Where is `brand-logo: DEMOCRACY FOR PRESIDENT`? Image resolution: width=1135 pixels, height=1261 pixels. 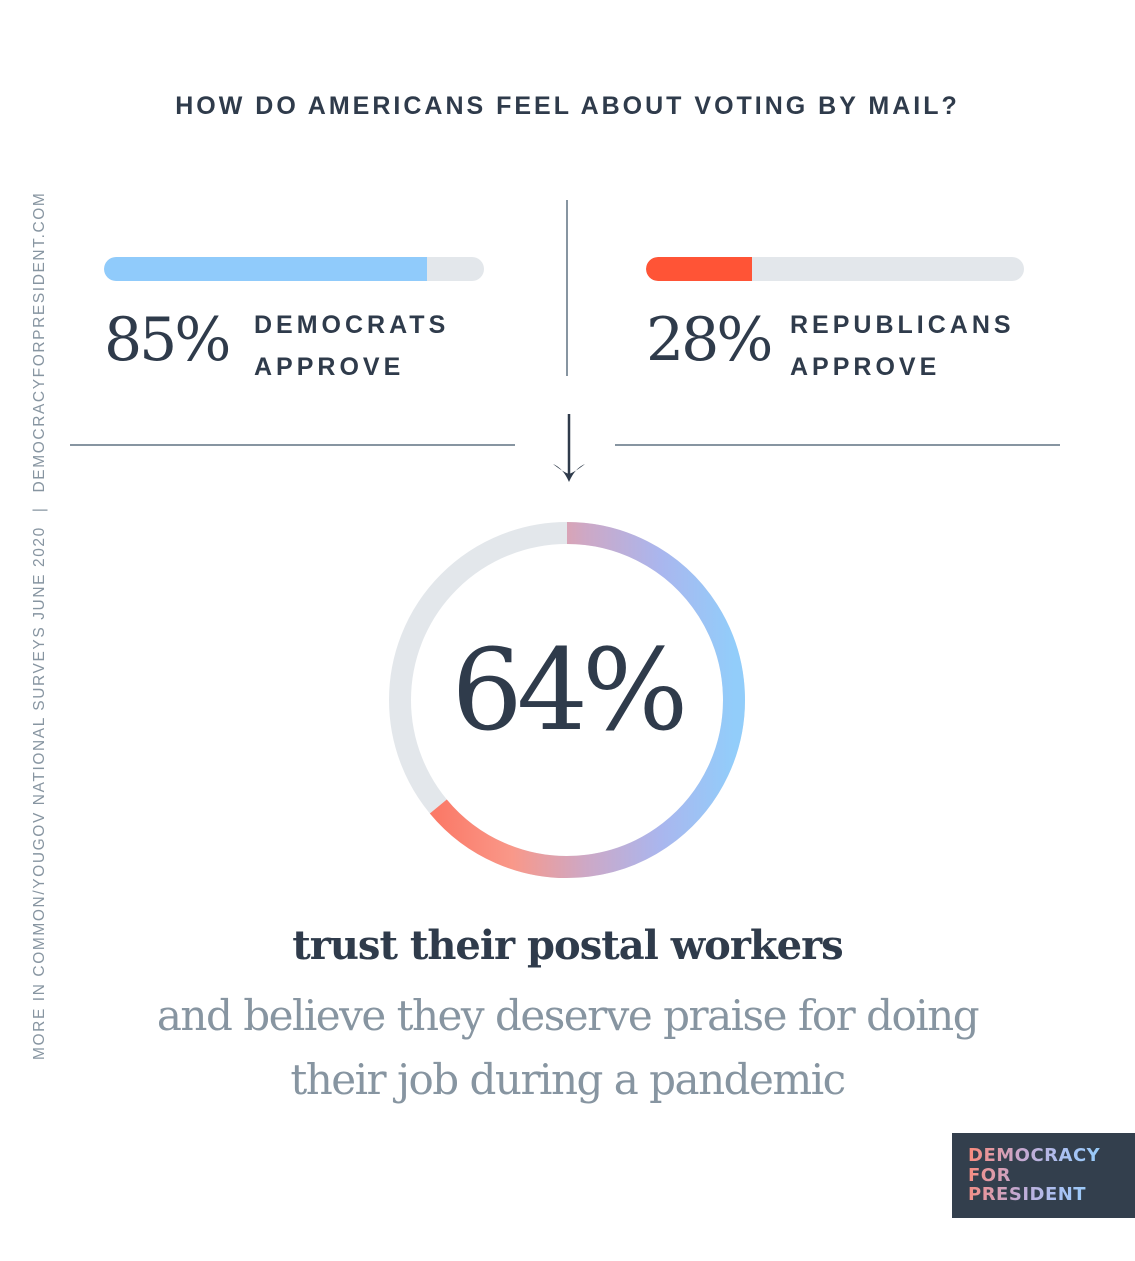 brand-logo: DEMOCRACY FOR PRESIDENT is located at coordinates (1043, 1175).